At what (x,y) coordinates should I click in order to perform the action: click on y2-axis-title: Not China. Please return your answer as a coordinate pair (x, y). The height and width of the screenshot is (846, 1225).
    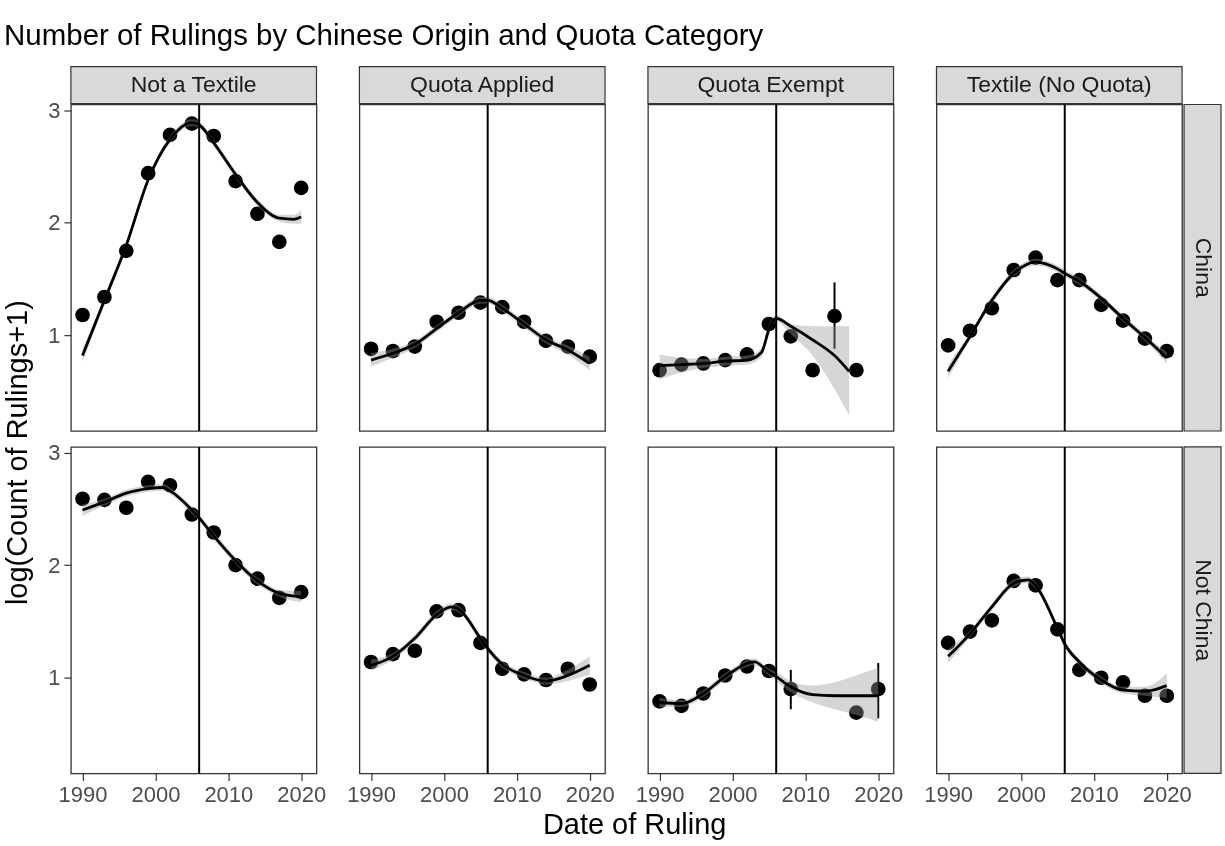
    Looking at the image, I should click on (1203, 610).